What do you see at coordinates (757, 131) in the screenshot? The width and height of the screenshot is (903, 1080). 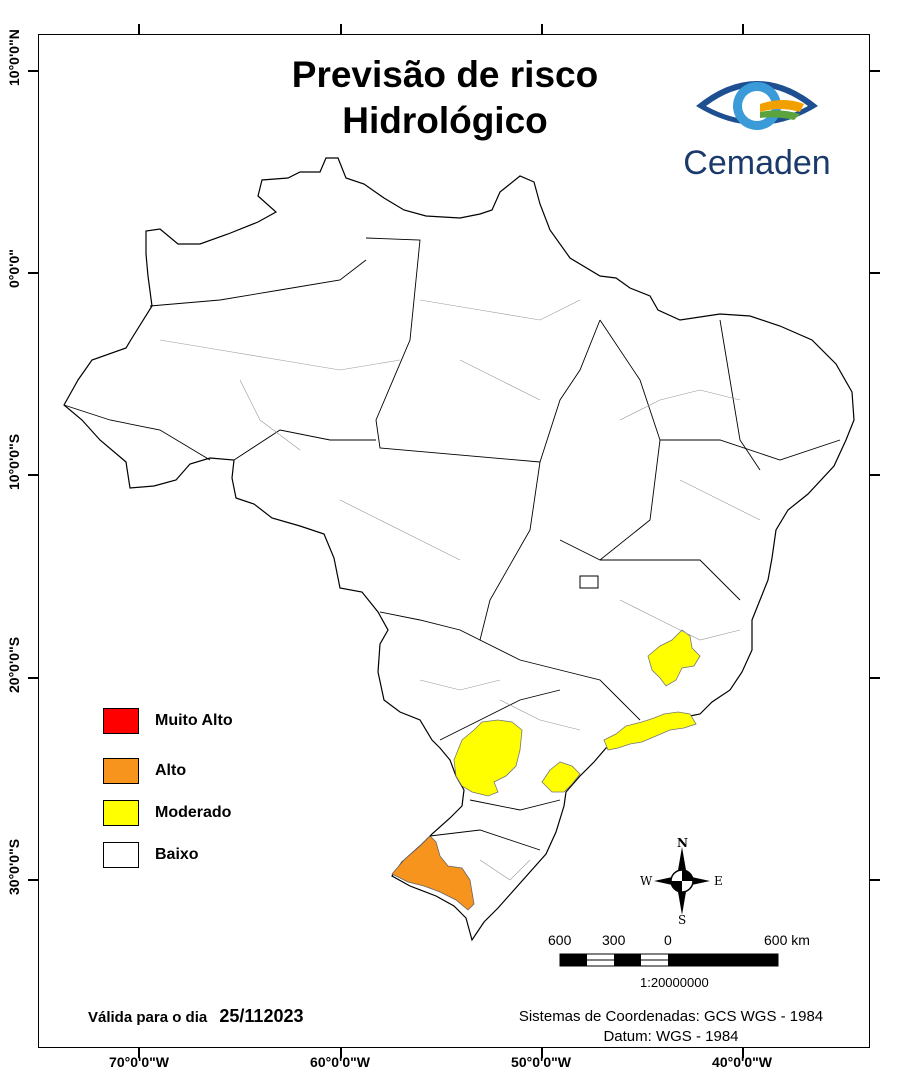 I see `cemaden-logo: Cemaden` at bounding box center [757, 131].